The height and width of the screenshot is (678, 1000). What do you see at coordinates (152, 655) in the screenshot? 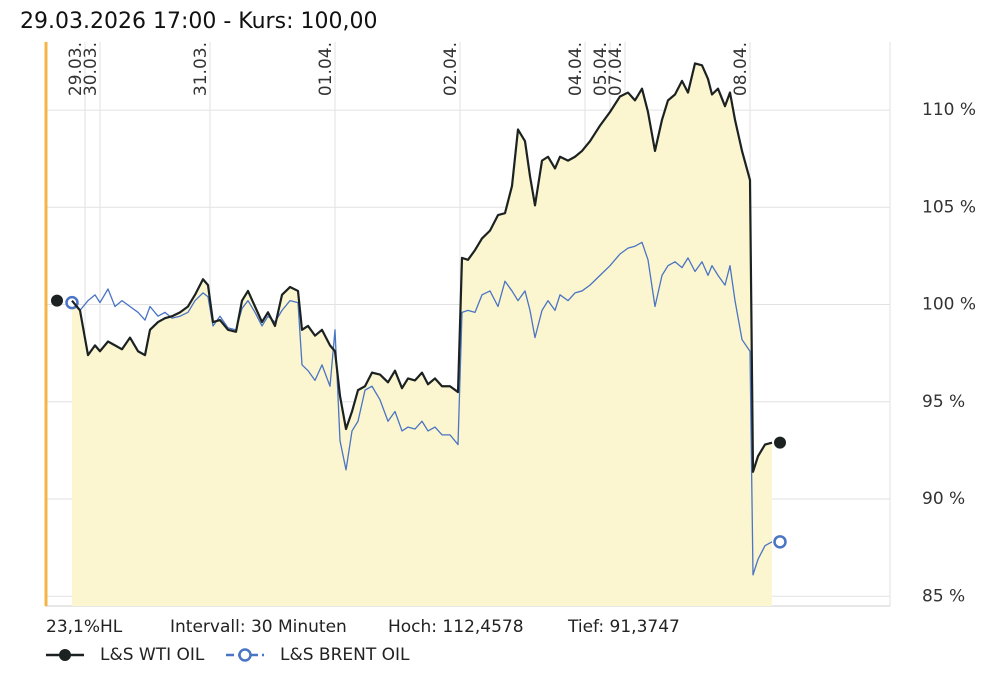
I see `legend-label: L&S WTI OIL` at bounding box center [152, 655].